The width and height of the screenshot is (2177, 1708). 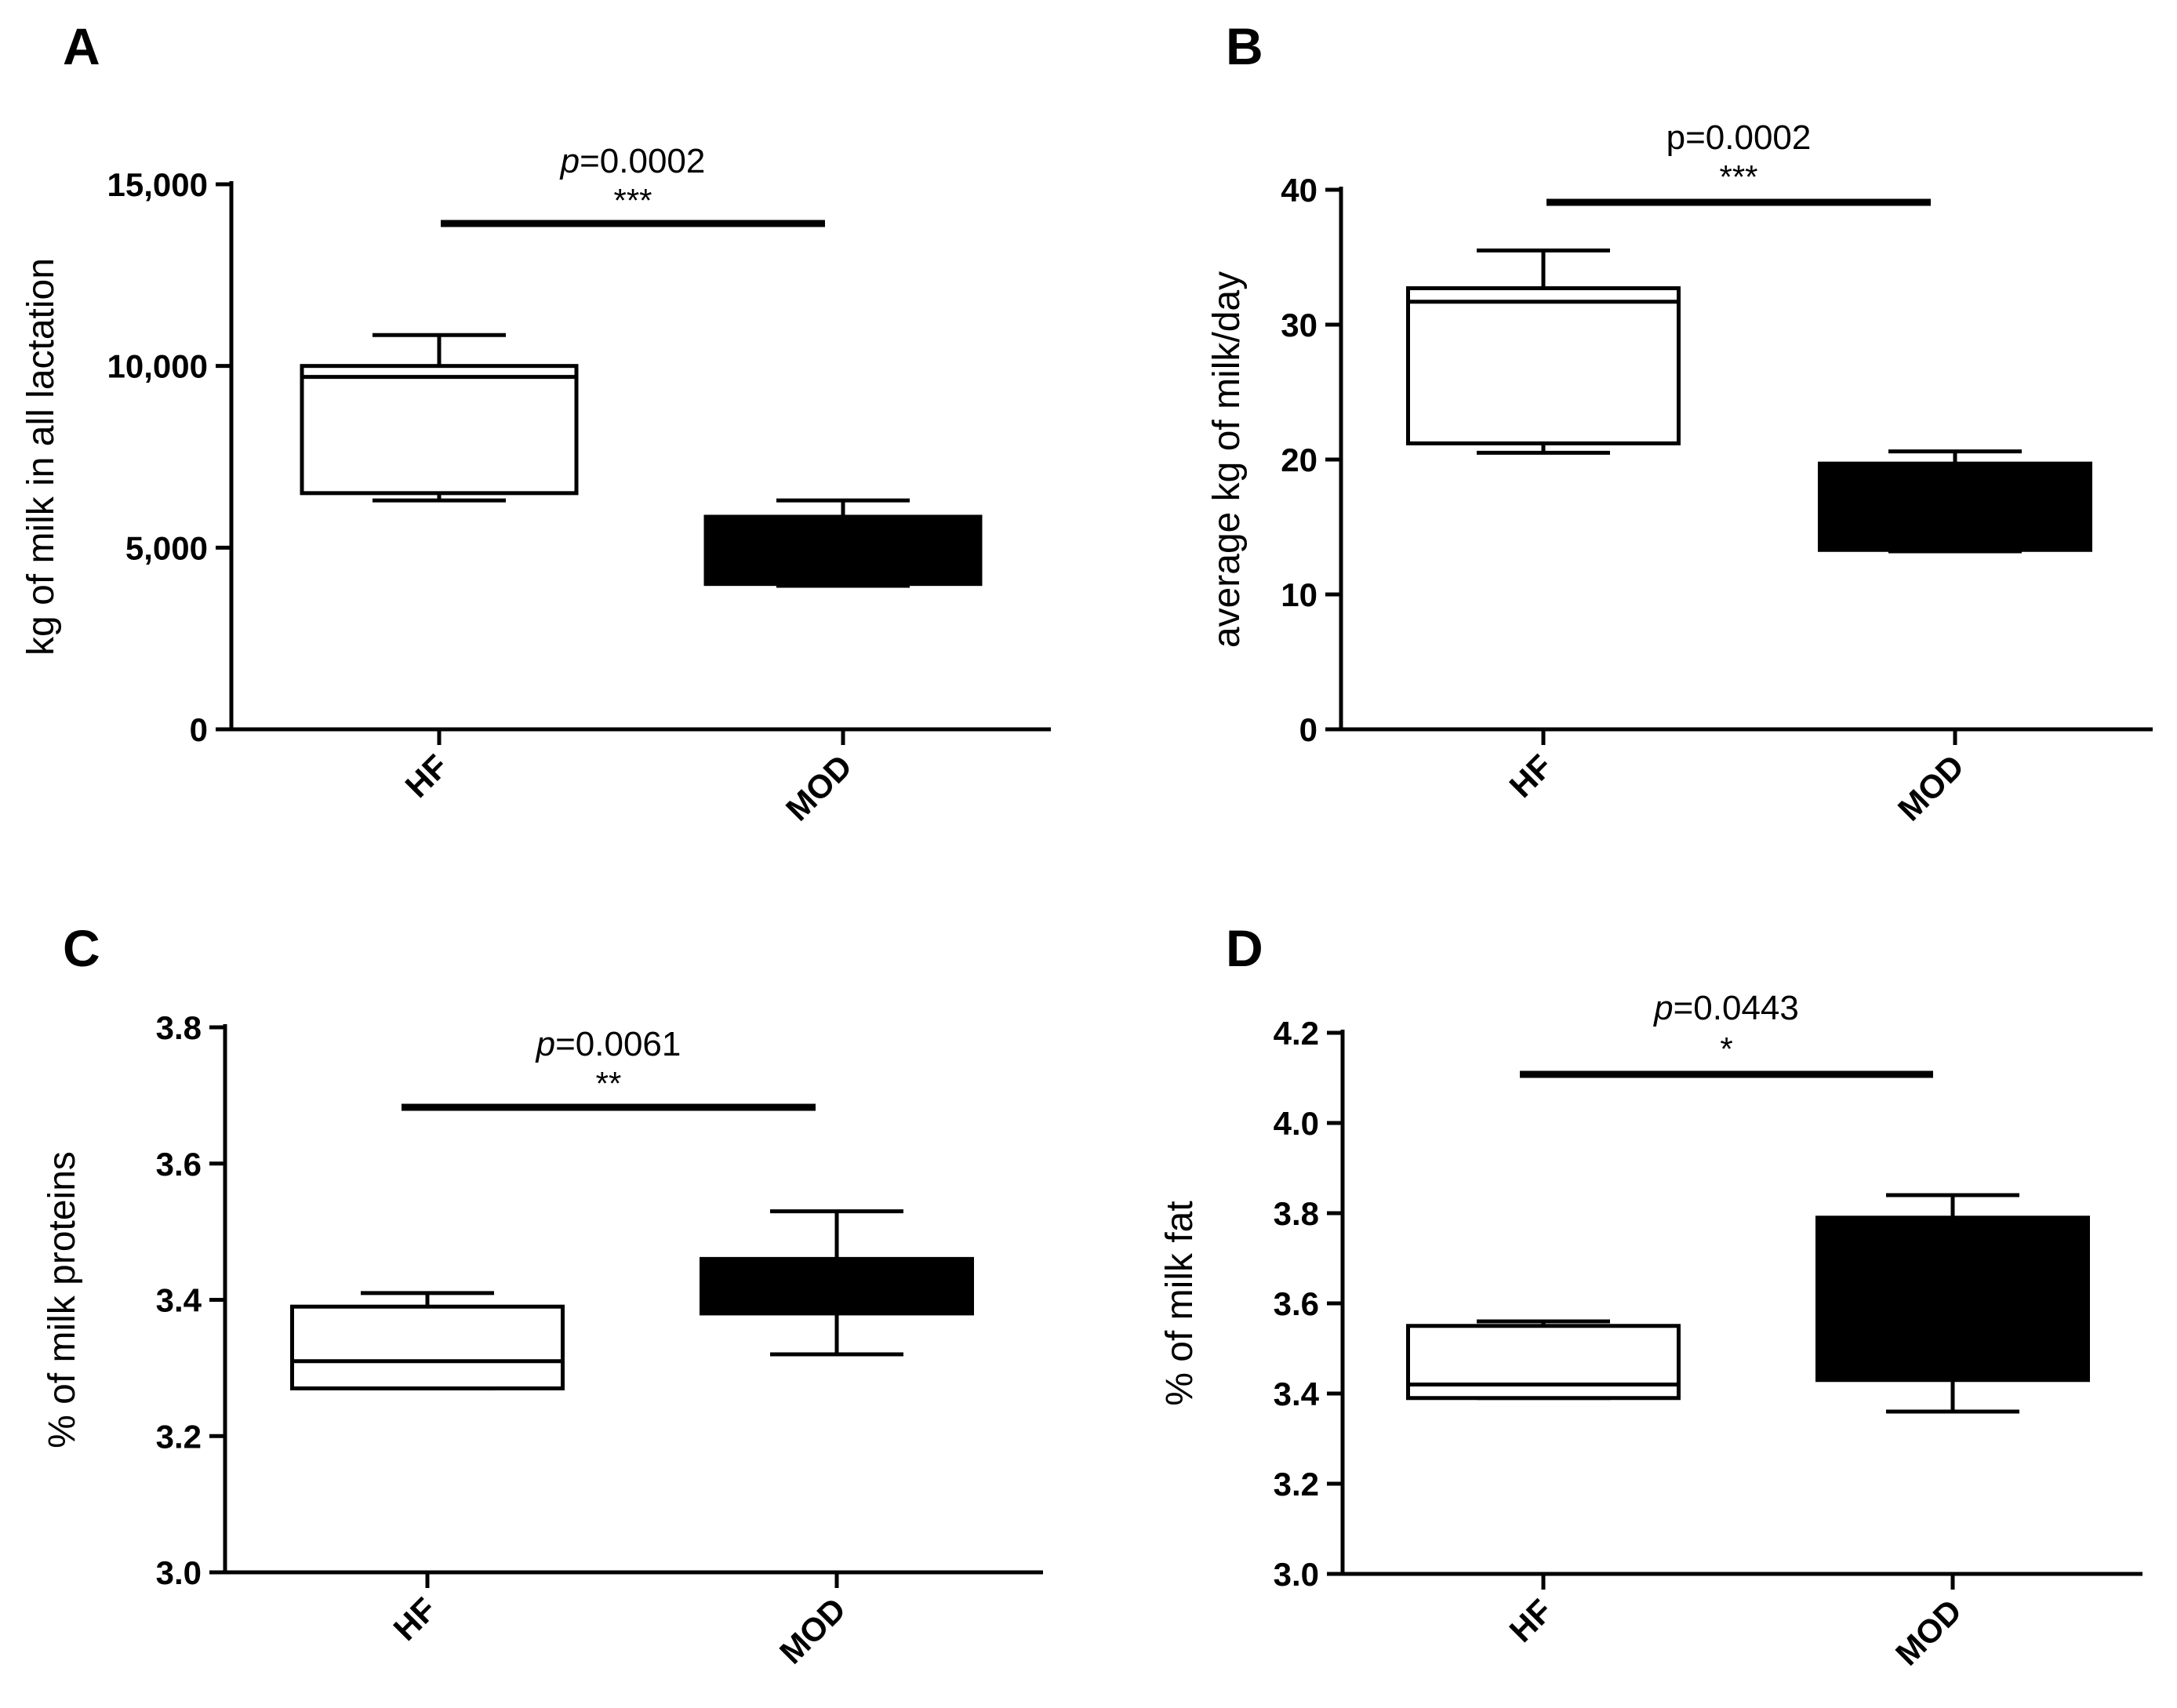 I want to click on y-axis-title: % of milk fat, so click(x=1180, y=1303).